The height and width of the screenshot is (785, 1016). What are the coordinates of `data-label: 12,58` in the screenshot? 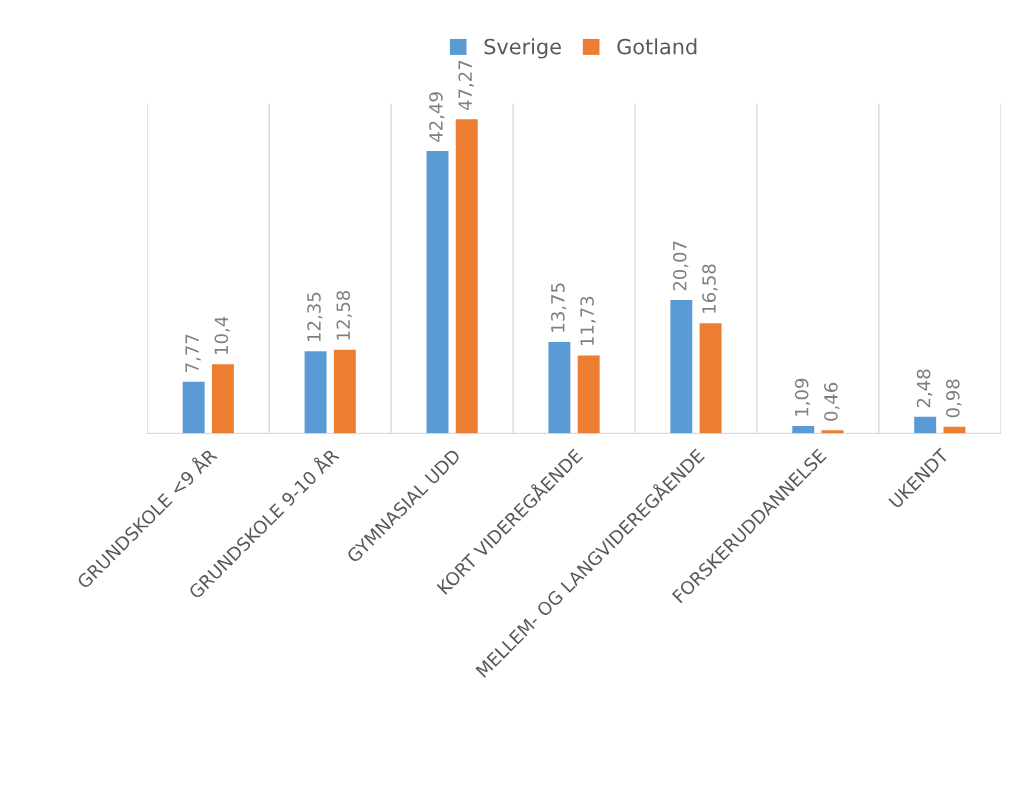 It's located at (344, 315).